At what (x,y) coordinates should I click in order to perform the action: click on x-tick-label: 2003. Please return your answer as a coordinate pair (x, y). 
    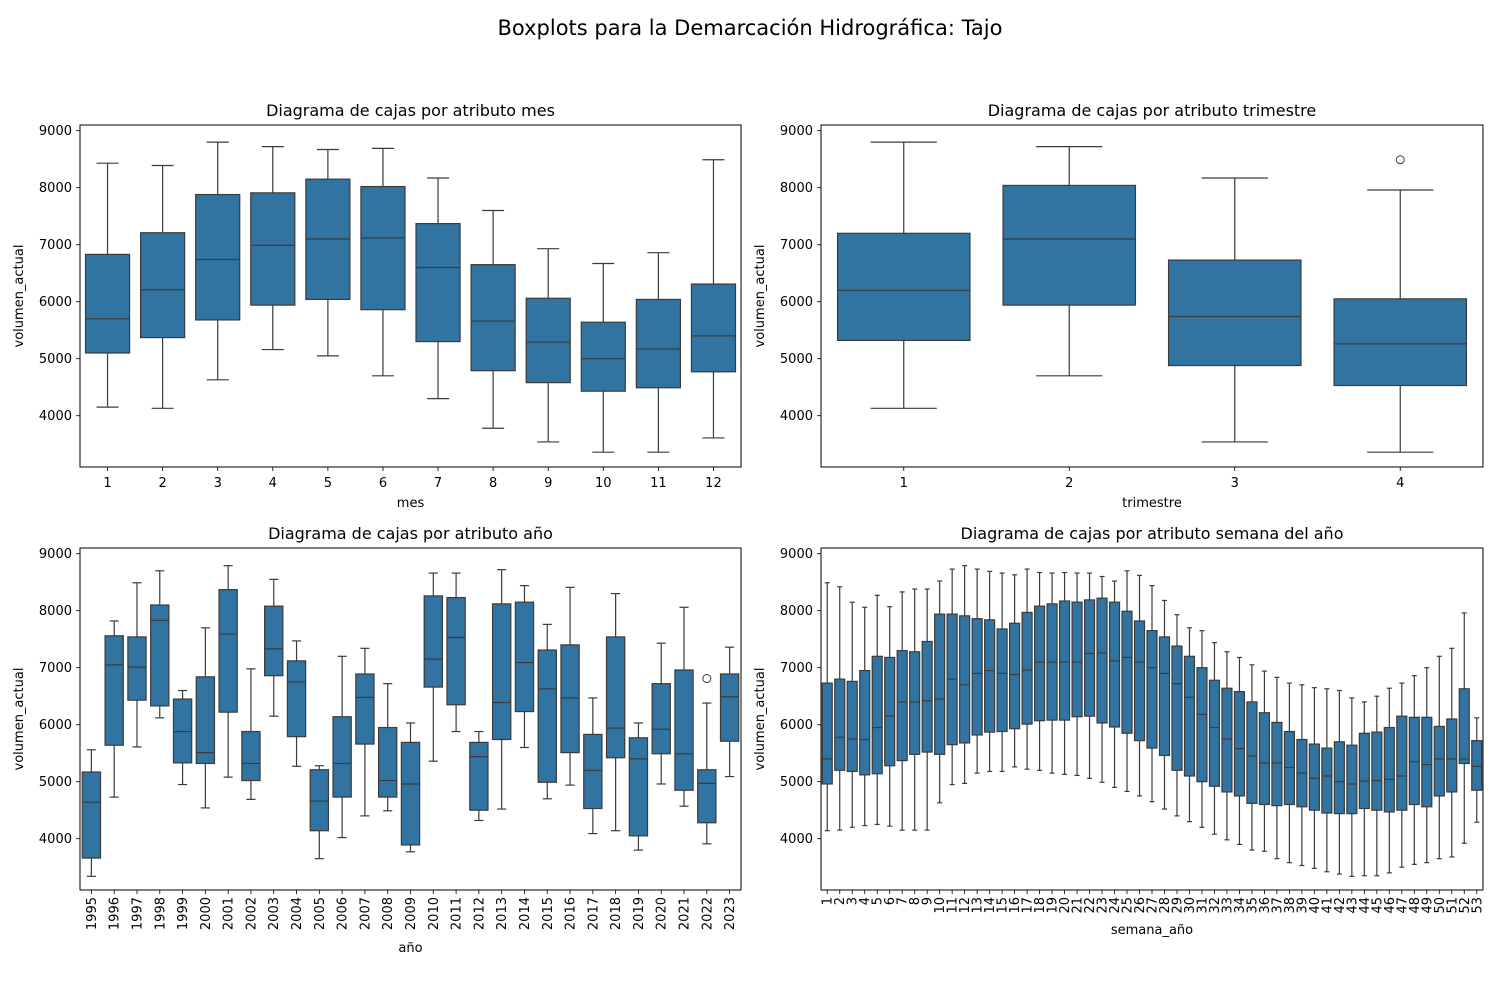
    Looking at the image, I should click on (274, 913).